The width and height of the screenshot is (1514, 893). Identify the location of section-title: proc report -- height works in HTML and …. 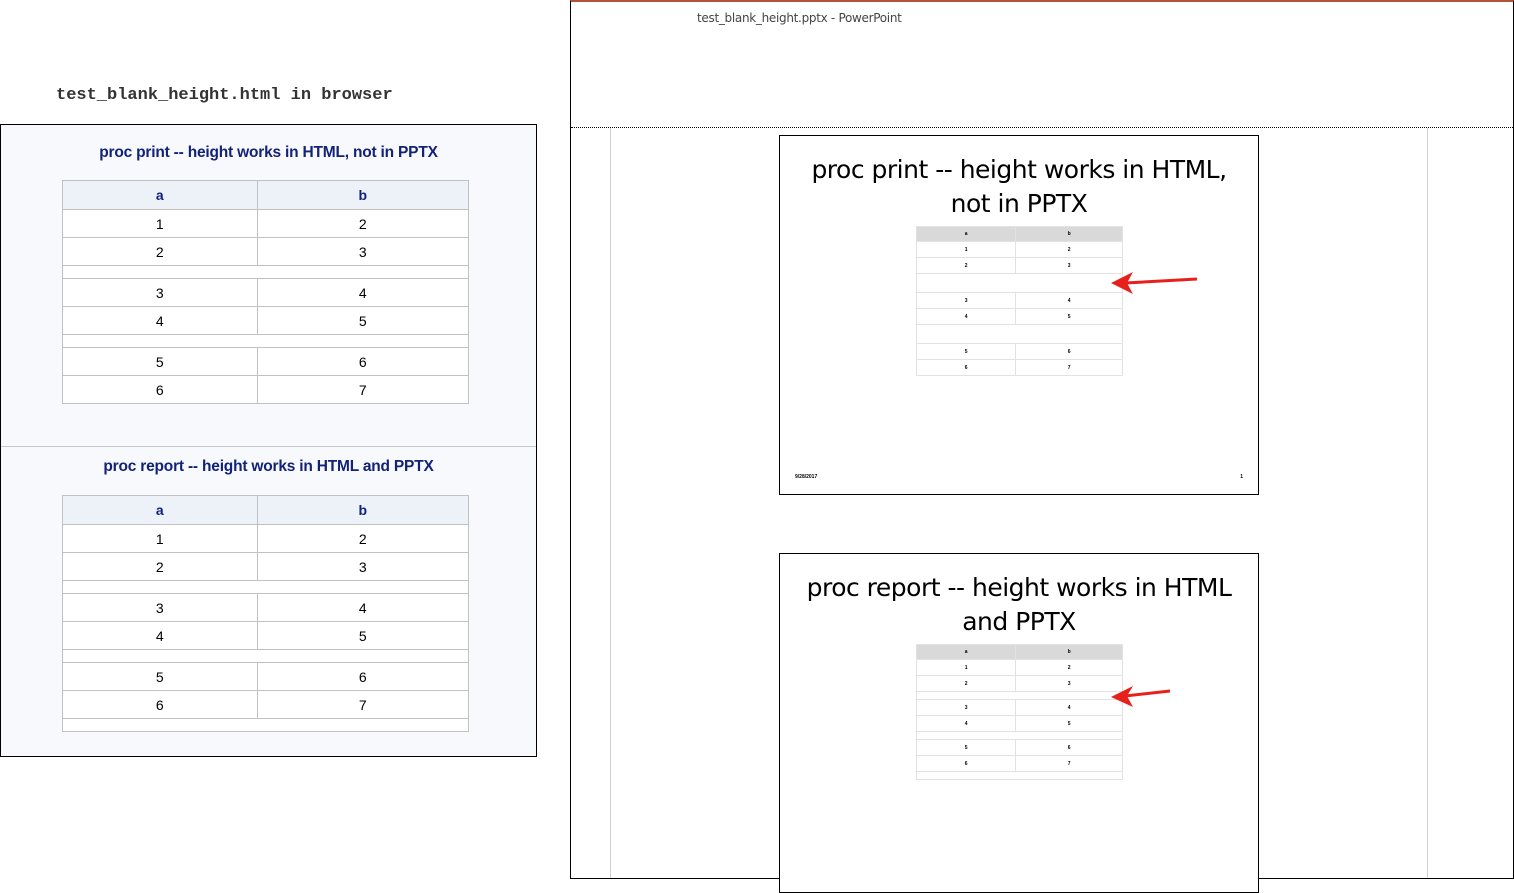
(268, 466).